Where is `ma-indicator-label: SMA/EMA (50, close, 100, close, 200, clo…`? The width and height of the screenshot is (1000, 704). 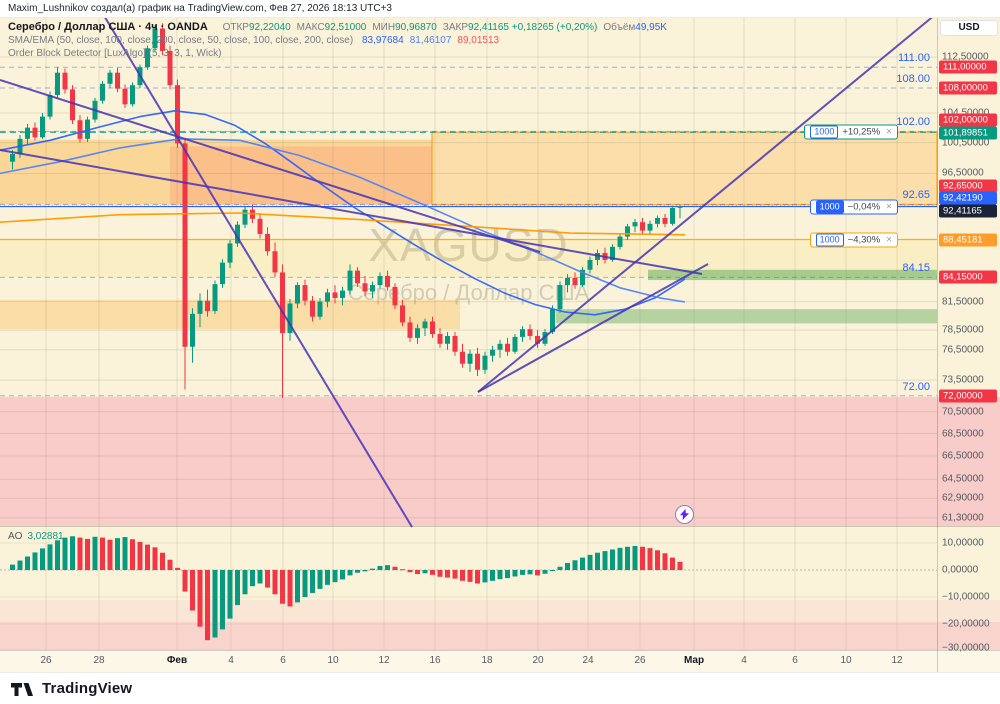
ma-indicator-label: SMA/EMA (50, close, 100, close, 200, clo… is located at coordinates (181, 40).